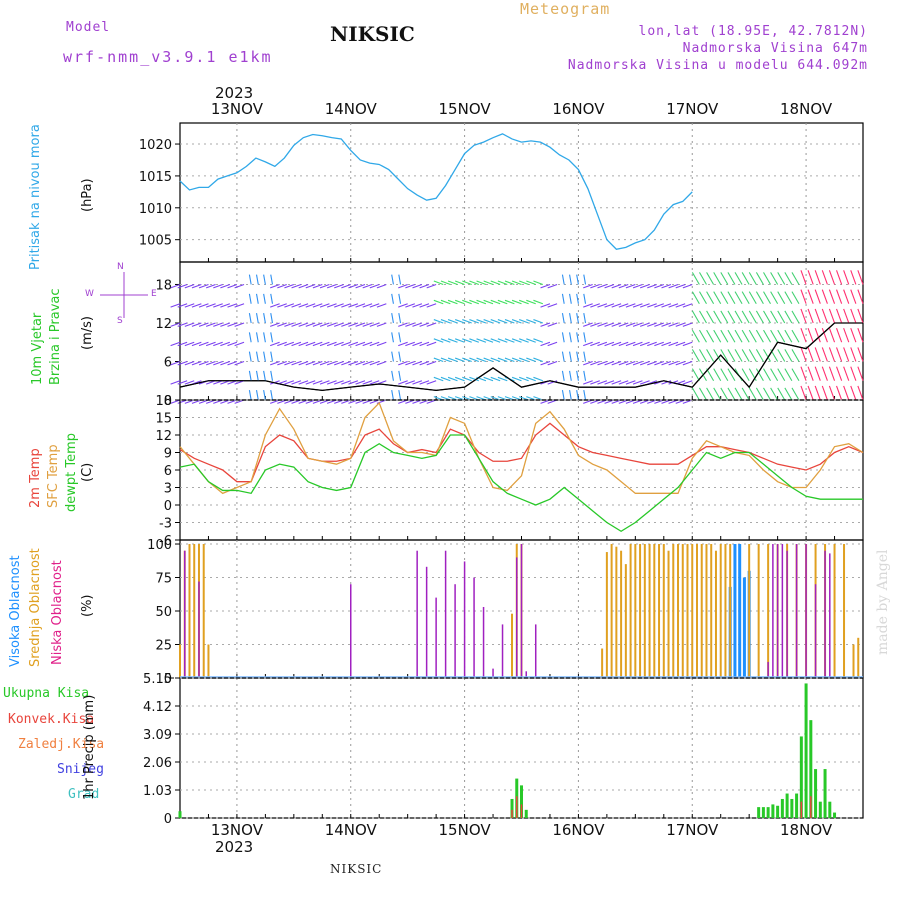 The height and width of the screenshot is (900, 900). I want to click on y-tick-label: 100, so click(159, 545).